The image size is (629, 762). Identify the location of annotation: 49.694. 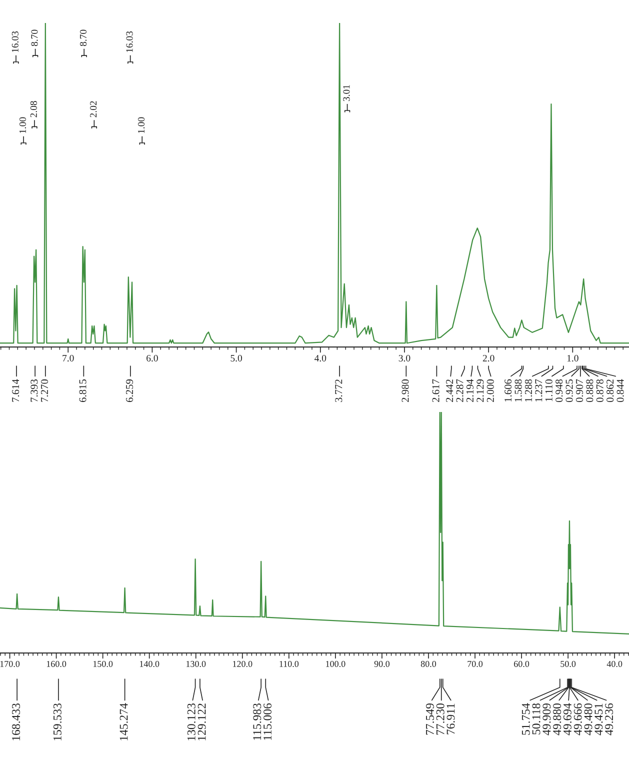
(567, 719).